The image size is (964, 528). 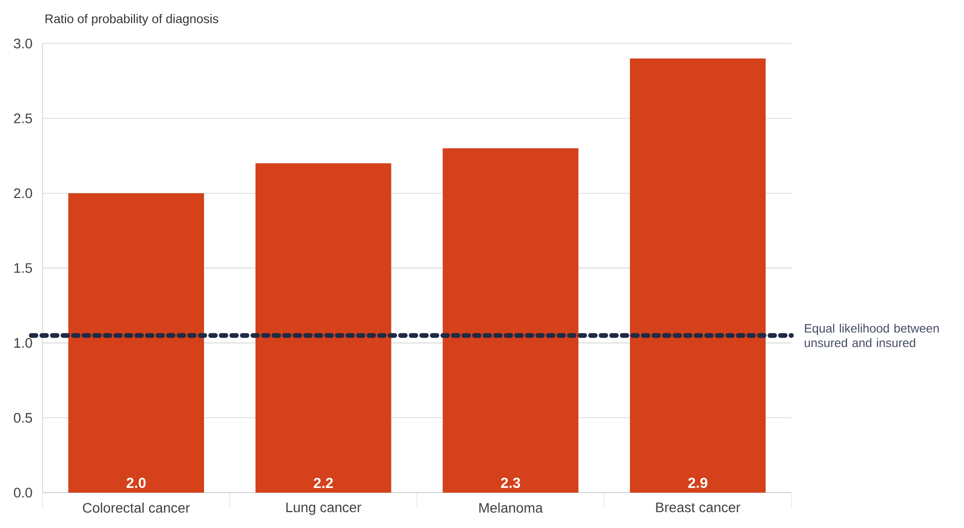 I want to click on ref-line-label: Equal likelihood between unsured and insured, so click(x=871, y=336).